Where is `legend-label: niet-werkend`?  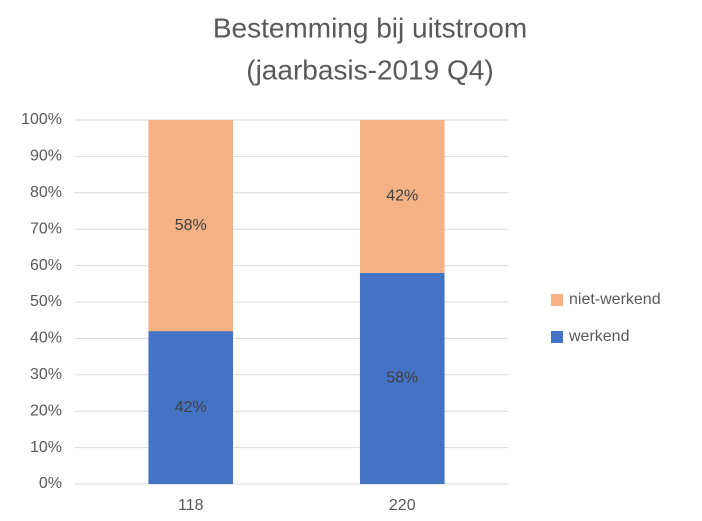 legend-label: niet-werkend is located at coordinates (615, 299).